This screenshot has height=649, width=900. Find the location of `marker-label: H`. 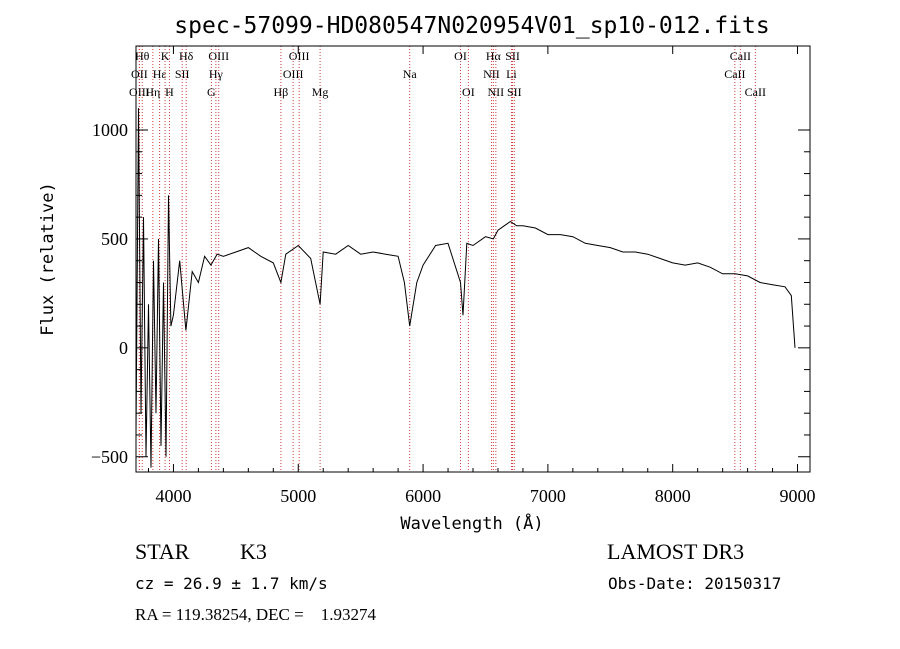

marker-label: H is located at coordinates (169, 92).